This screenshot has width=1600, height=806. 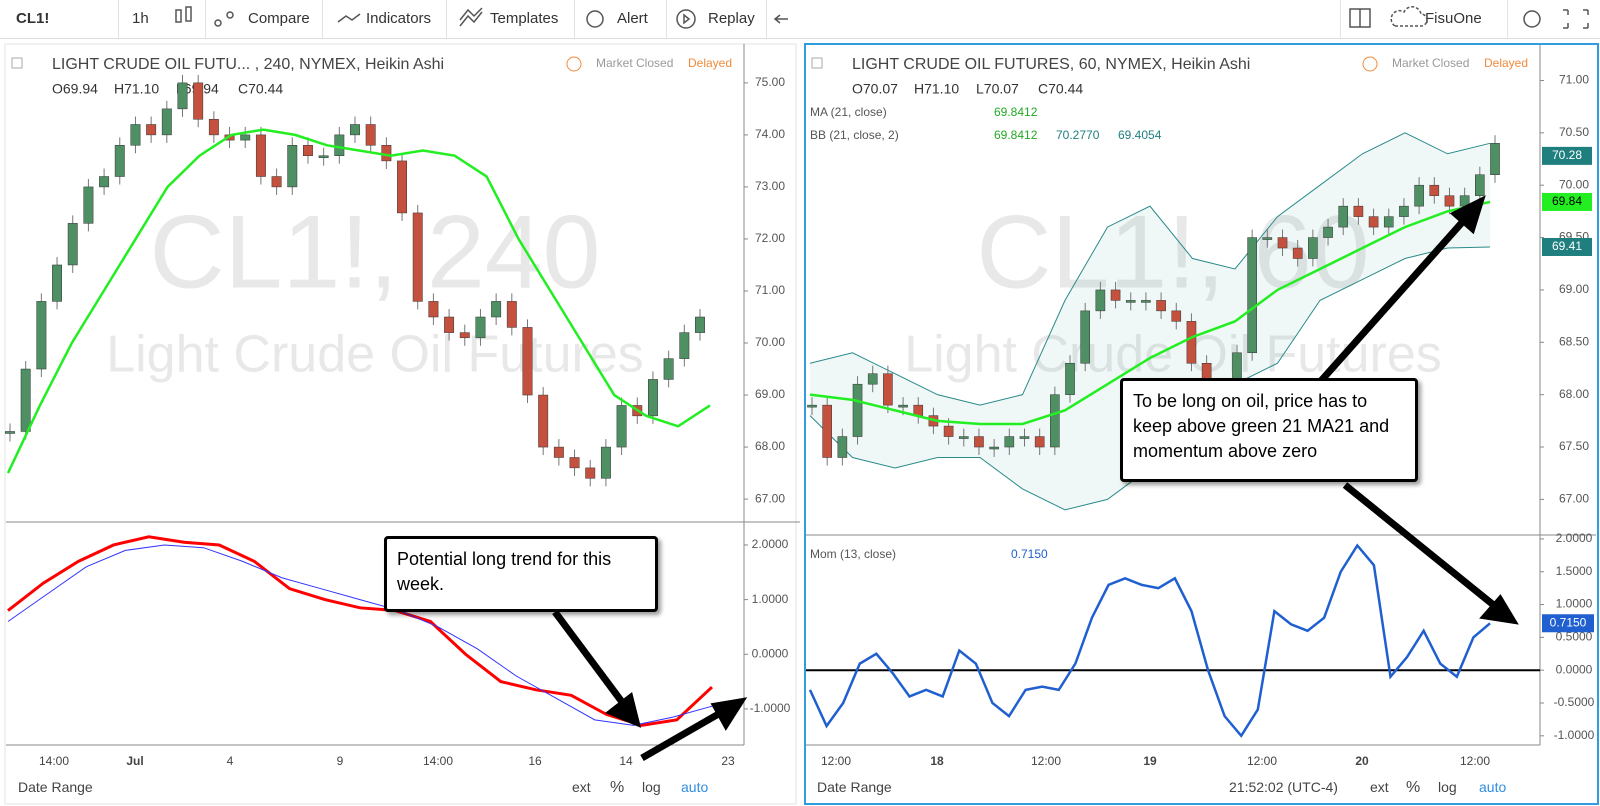 I want to click on x-tick-label: 20, so click(x=1362, y=761).